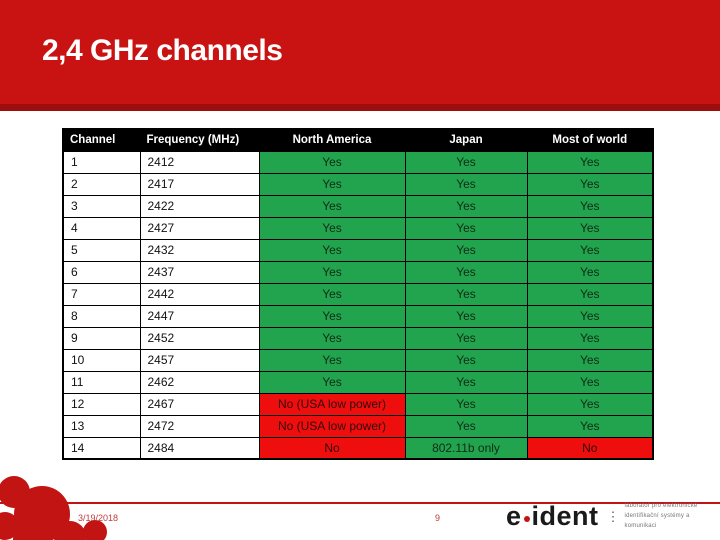 This screenshot has width=720, height=540. Describe the element at coordinates (101, 140) in the screenshot. I see `column-header-channel: Channel` at that location.